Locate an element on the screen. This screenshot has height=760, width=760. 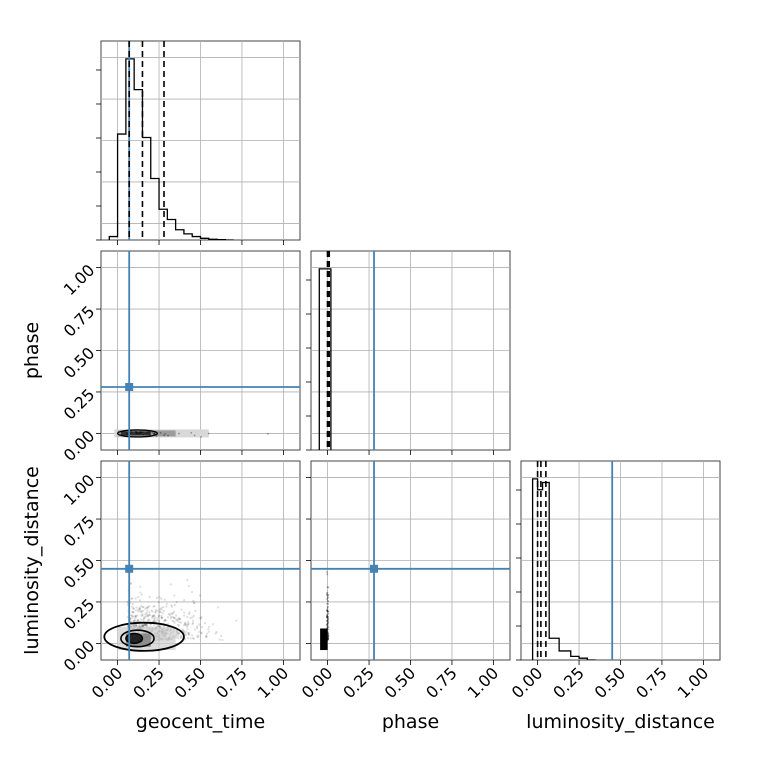
y-axis-label-phase: phase is located at coordinates (32, 350).